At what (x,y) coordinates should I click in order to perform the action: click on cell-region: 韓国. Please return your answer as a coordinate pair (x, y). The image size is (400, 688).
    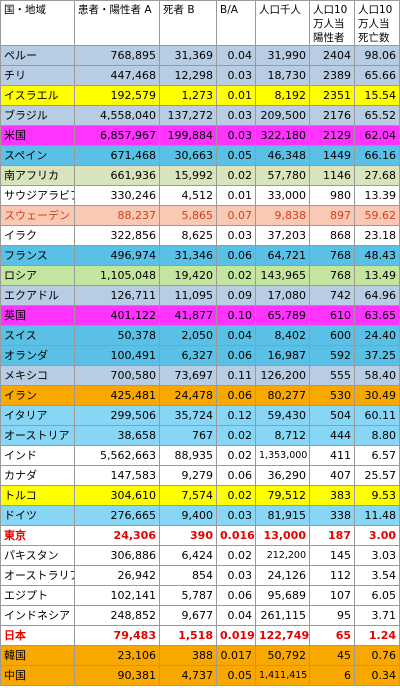
    Looking at the image, I should click on (37, 655).